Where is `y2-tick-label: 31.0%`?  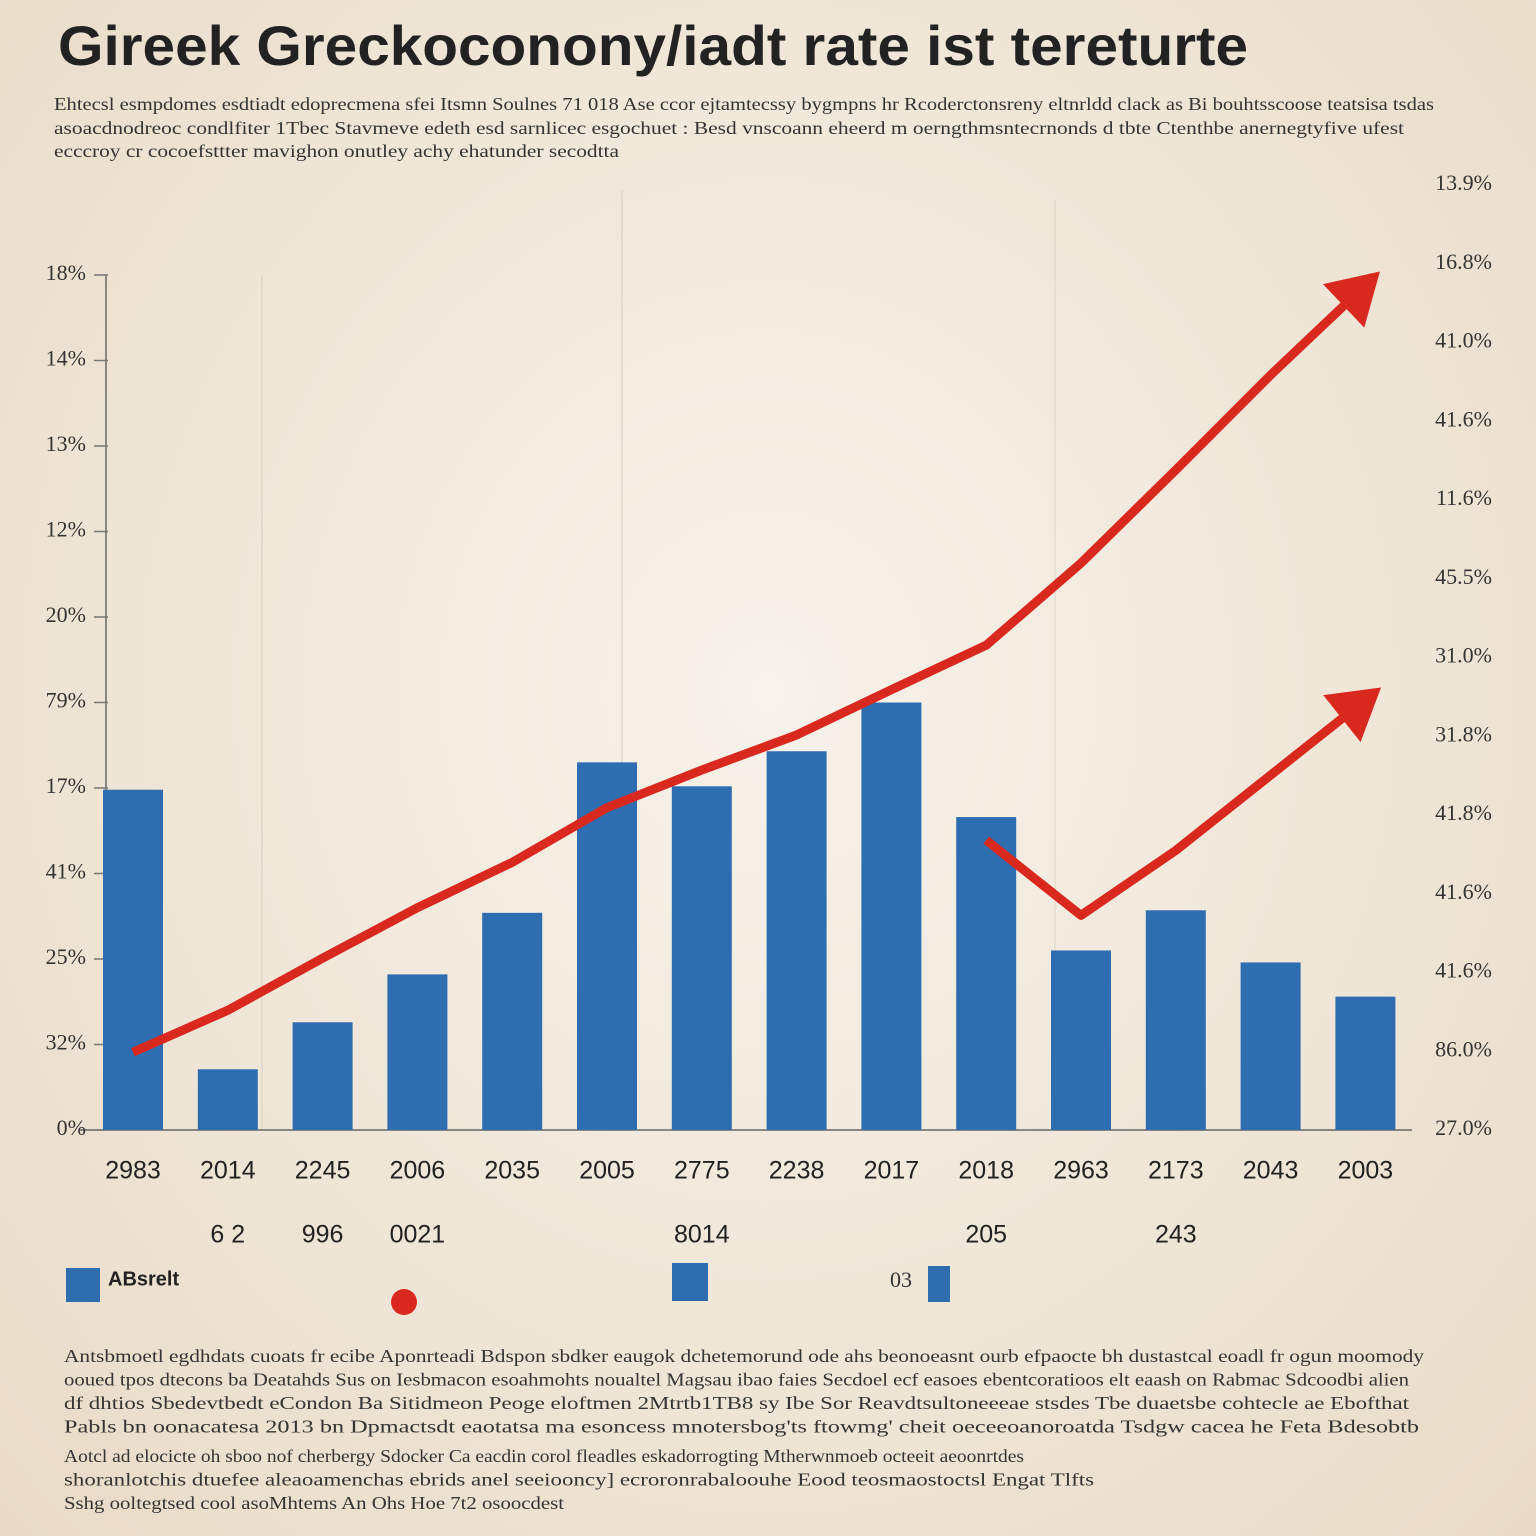 y2-tick-label: 31.0% is located at coordinates (1463, 655).